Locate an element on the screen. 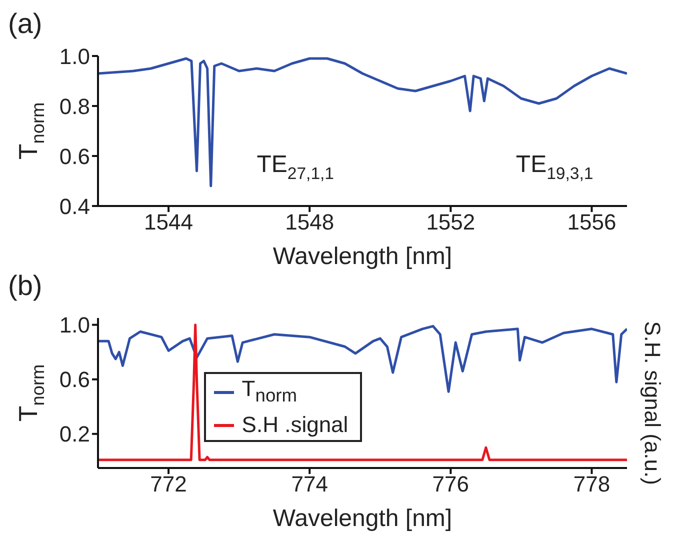 Image resolution: width=695 pixels, height=540 pixels. legend-label: T$_{norm}$ is located at coordinates (270, 391).